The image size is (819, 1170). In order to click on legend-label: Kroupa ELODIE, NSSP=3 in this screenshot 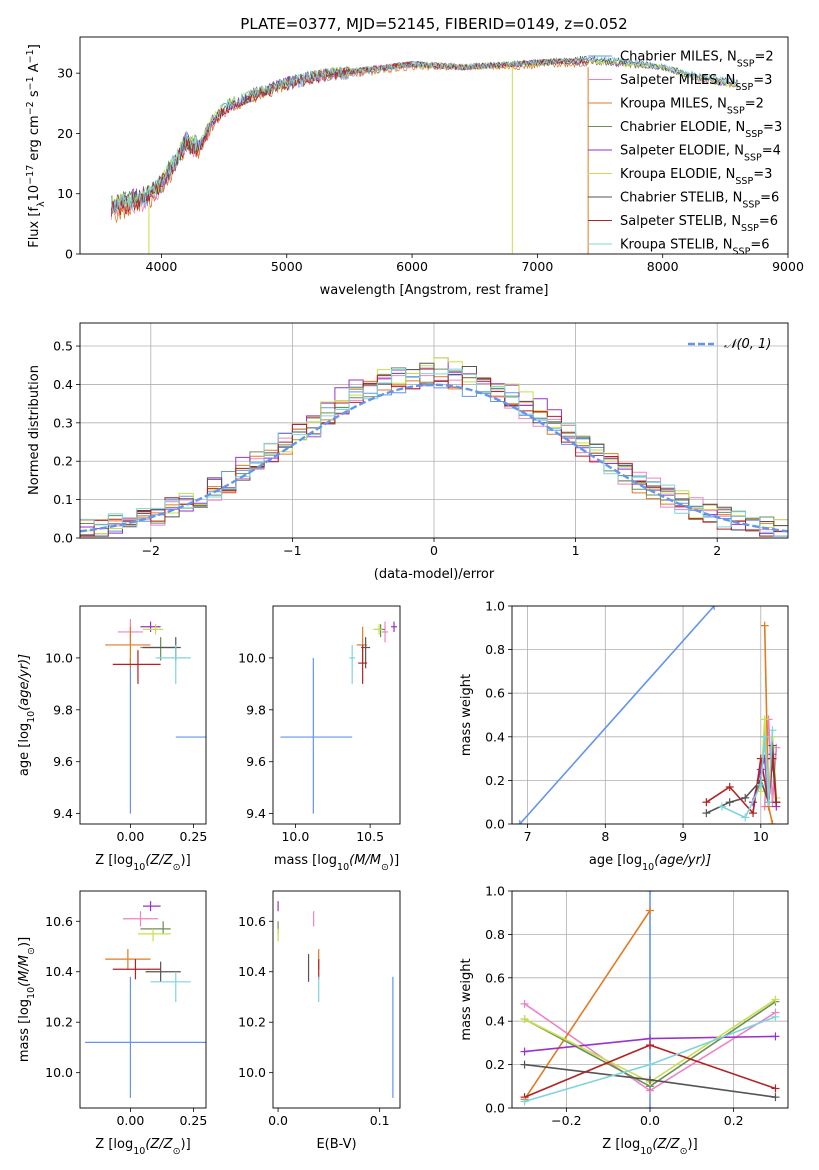, I will do `click(696, 177)`.